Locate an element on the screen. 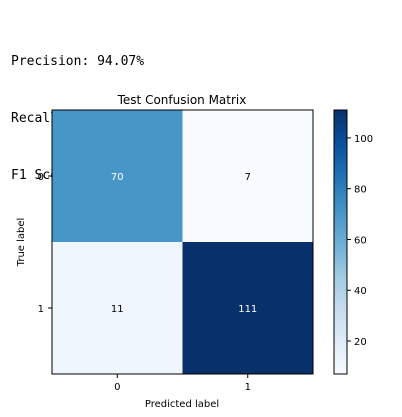  cell-value-label: 7 is located at coordinates (248, 177).